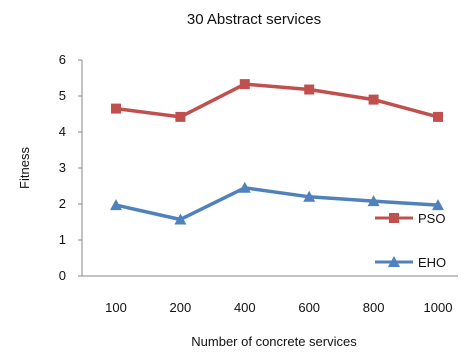  I want to click on x-ticks: 100 200 400 600 800 1000, so click(278, 307).